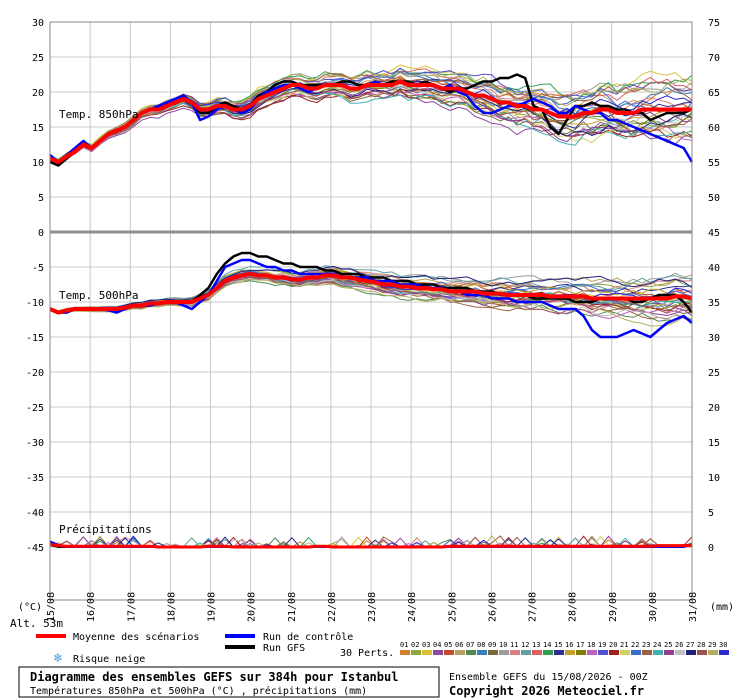  Describe the element at coordinates (533, 607) in the screenshot. I see `x-tick-label: 27/08` at that location.